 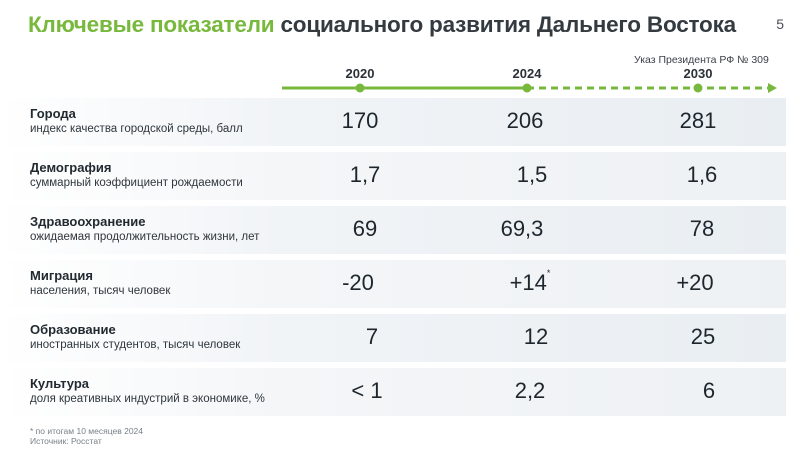 What do you see at coordinates (71, 167) in the screenshot?
I see `row-category: Демография` at bounding box center [71, 167].